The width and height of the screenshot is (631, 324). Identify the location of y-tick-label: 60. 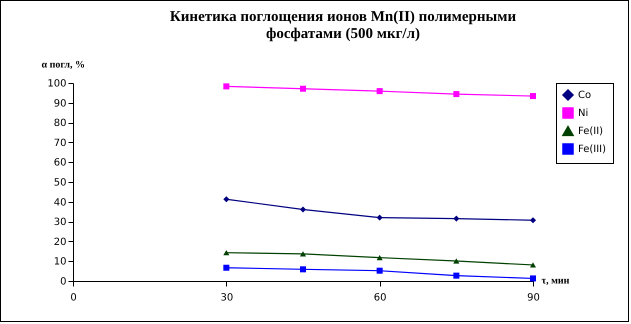
(60, 163).